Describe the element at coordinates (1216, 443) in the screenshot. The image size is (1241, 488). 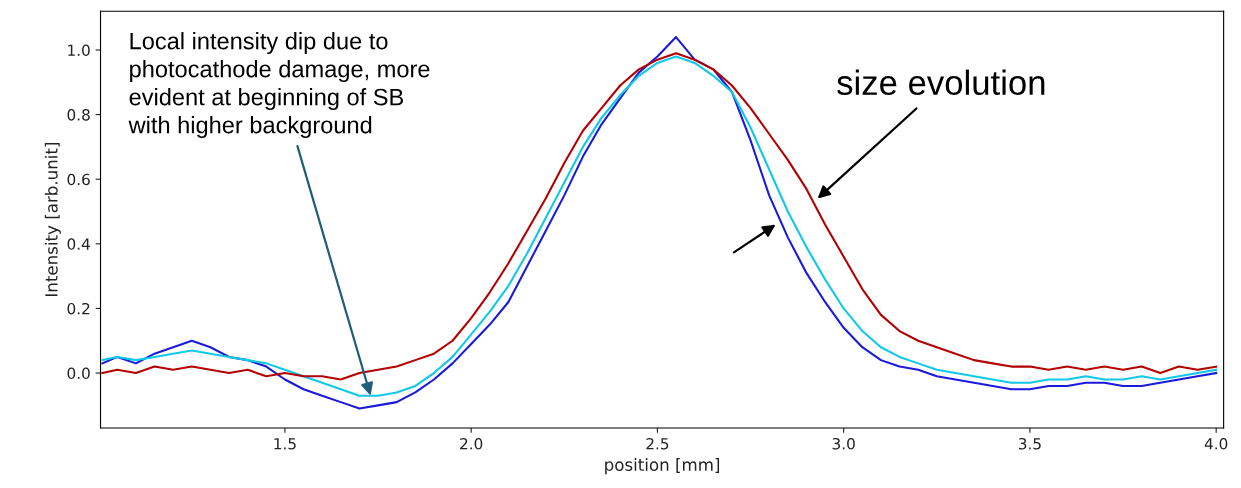
I see `x-tick-label: 4.0` at that location.